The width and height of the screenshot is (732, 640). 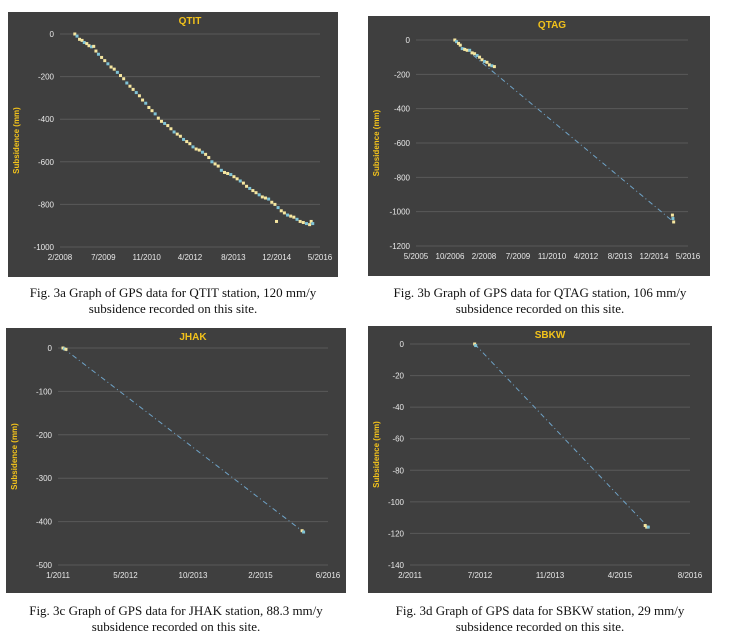 I want to click on chart-title: SBKW, so click(x=550, y=335).